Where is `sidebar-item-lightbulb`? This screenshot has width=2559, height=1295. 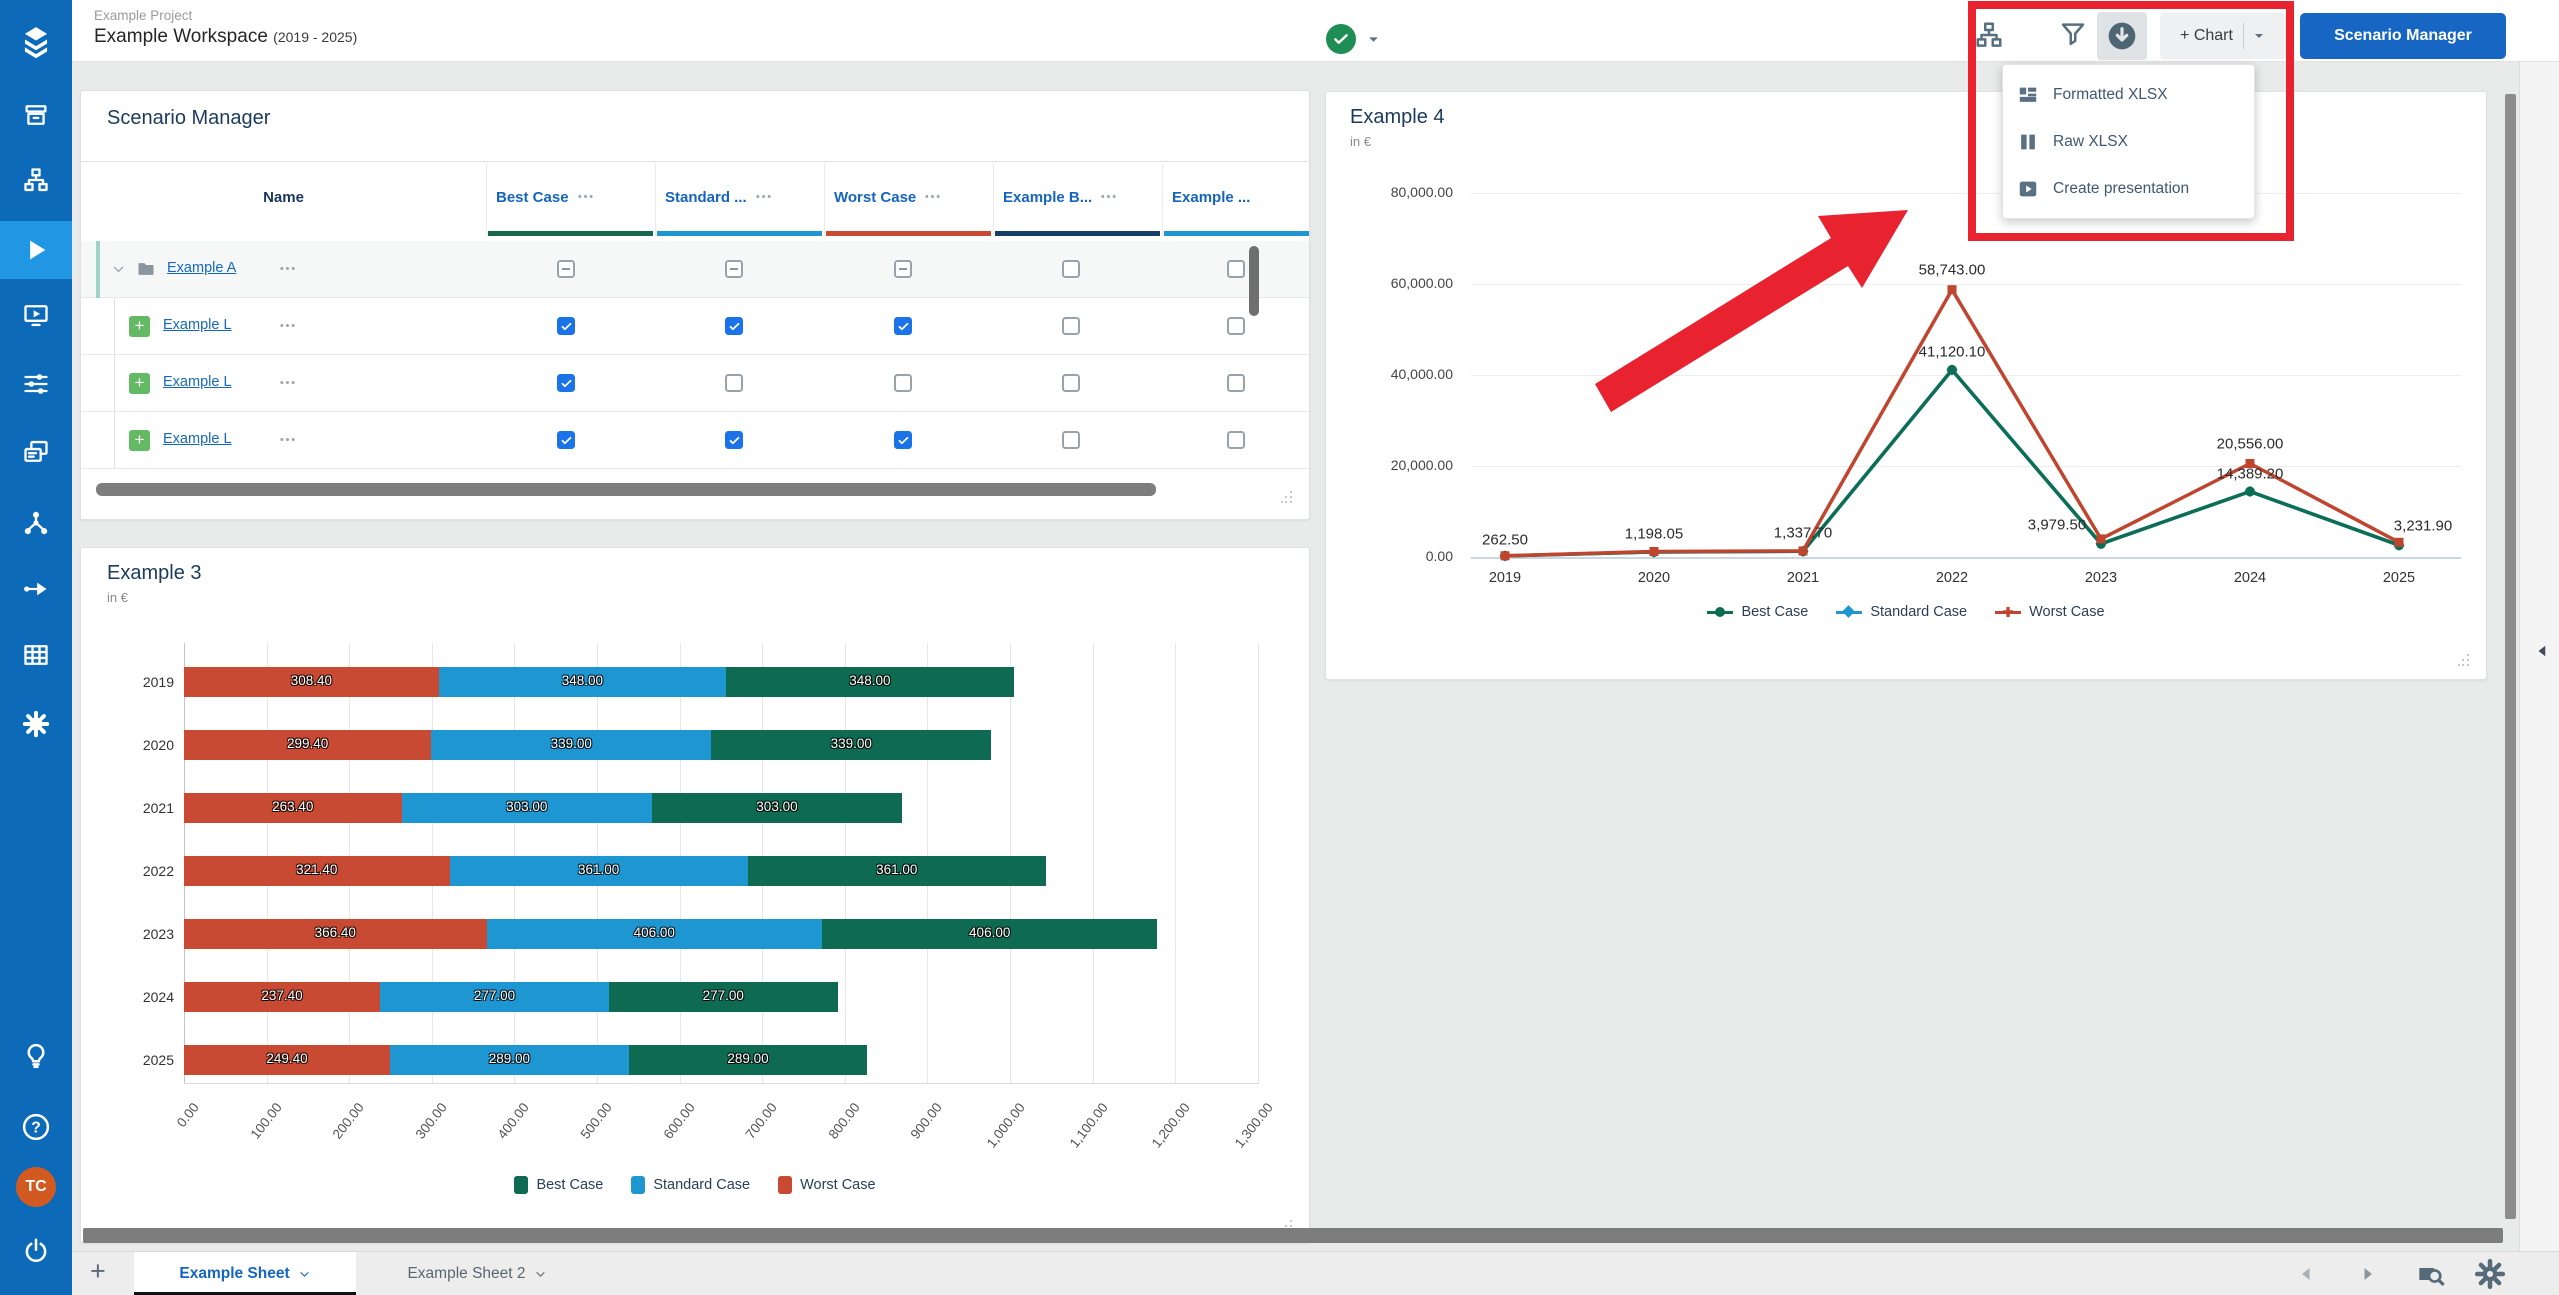
sidebar-item-lightbulb is located at coordinates (36, 1055).